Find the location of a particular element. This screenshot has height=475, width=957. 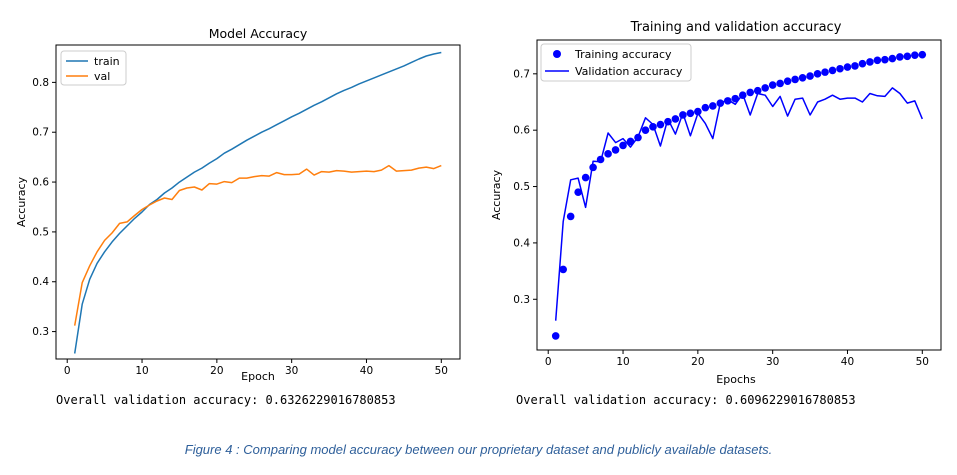

x-axis-label: Epoch is located at coordinates (258, 376).